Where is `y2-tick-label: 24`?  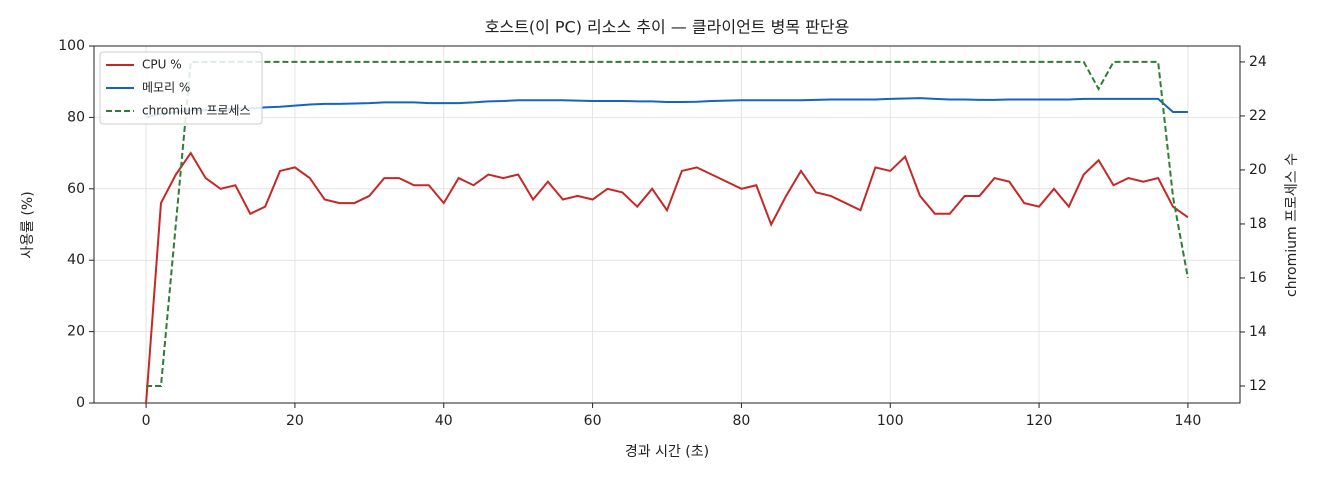 y2-tick-label: 24 is located at coordinates (1258, 62).